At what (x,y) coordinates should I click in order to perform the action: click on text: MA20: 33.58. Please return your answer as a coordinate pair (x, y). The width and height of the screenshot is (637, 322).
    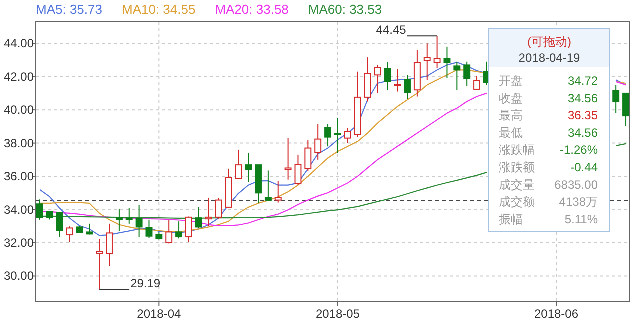
    Looking at the image, I should click on (252, 9).